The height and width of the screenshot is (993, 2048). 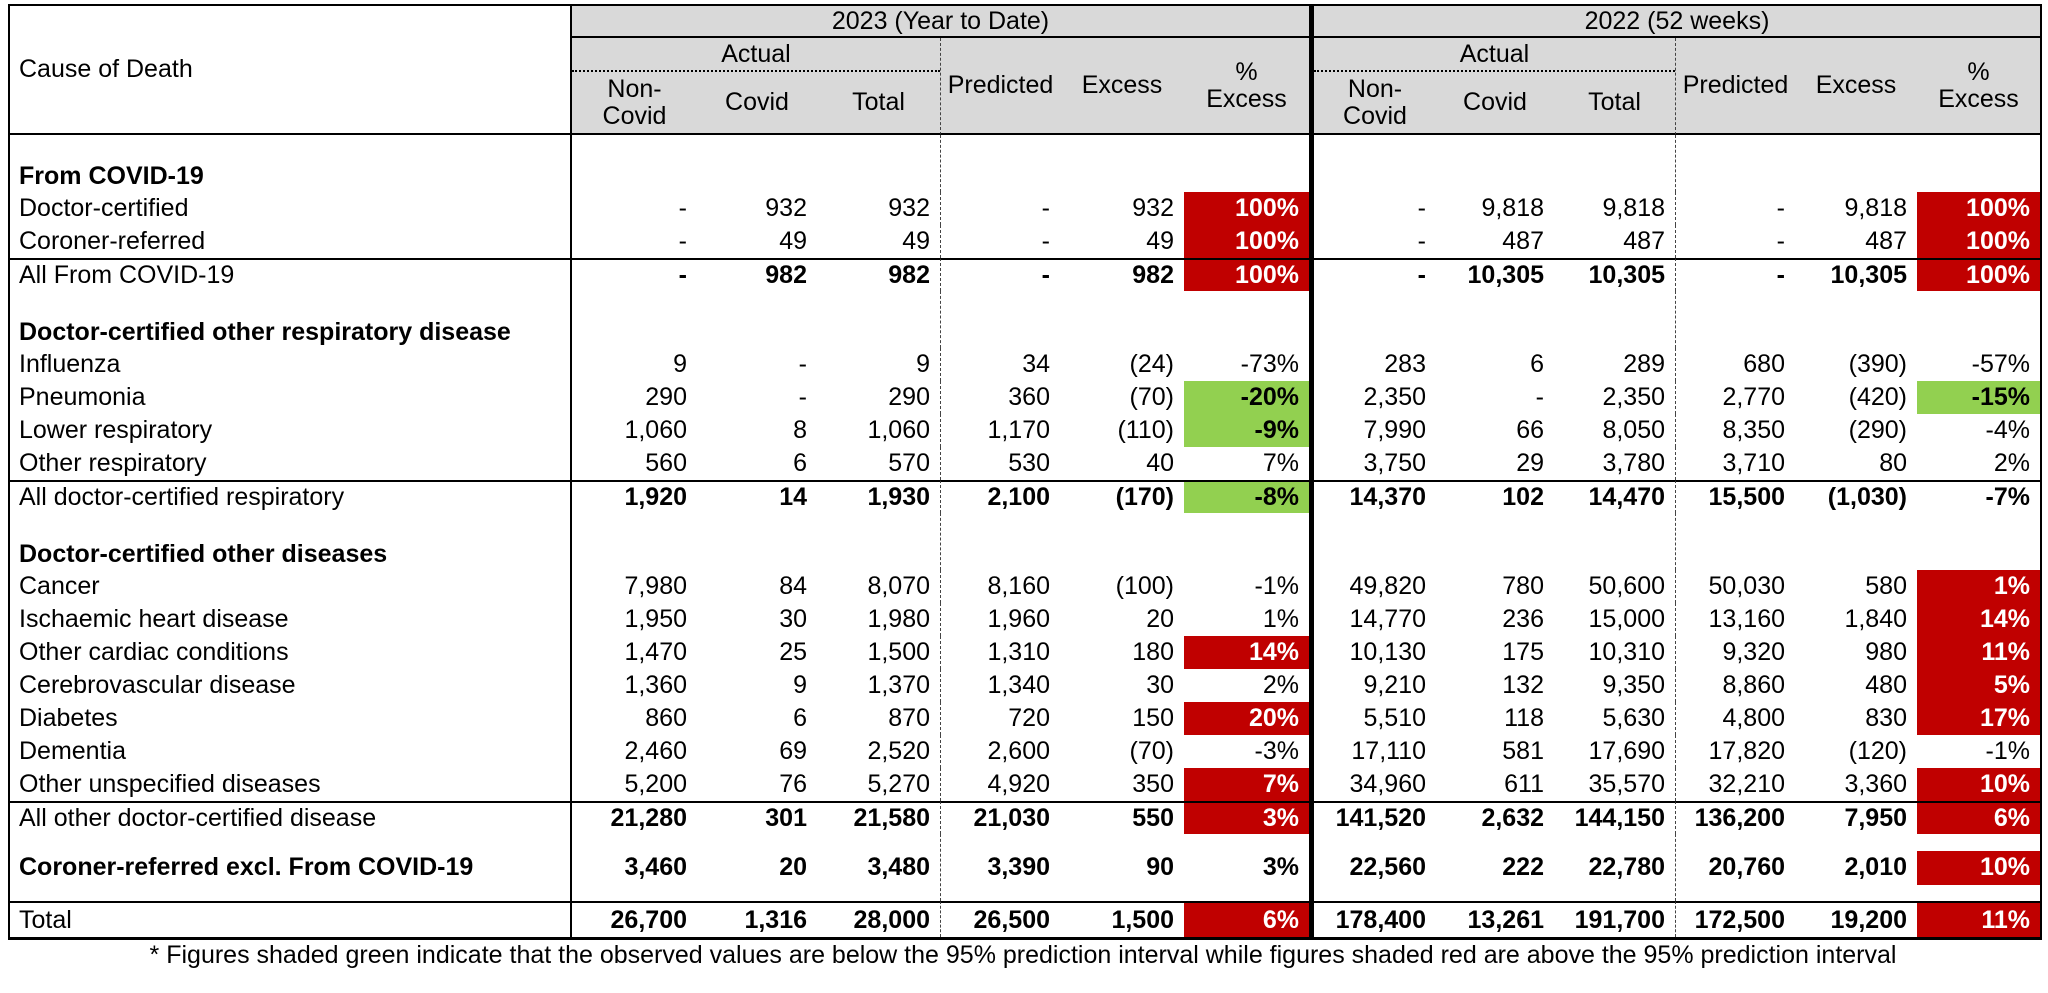 I want to click on value-cell: 7,980, so click(x=655, y=586).